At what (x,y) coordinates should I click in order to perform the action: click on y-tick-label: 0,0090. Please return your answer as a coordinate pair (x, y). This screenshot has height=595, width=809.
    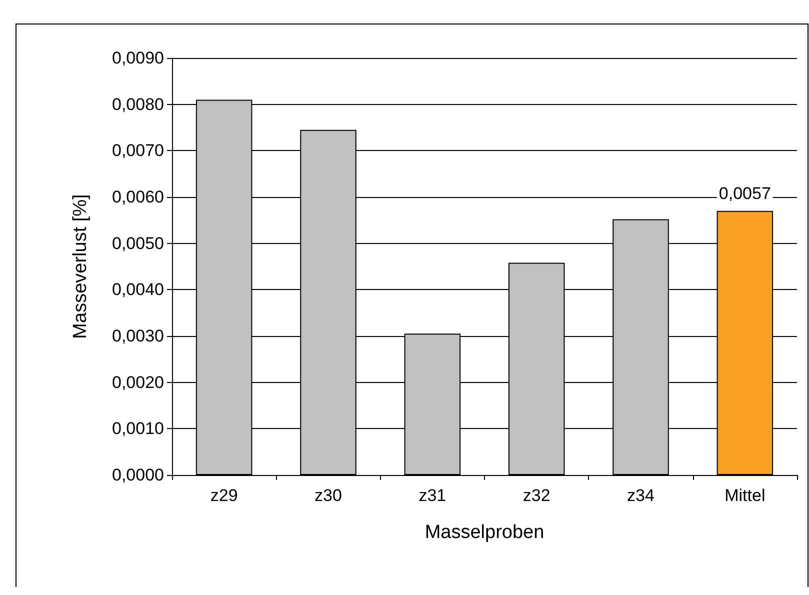
    Looking at the image, I should click on (138, 58).